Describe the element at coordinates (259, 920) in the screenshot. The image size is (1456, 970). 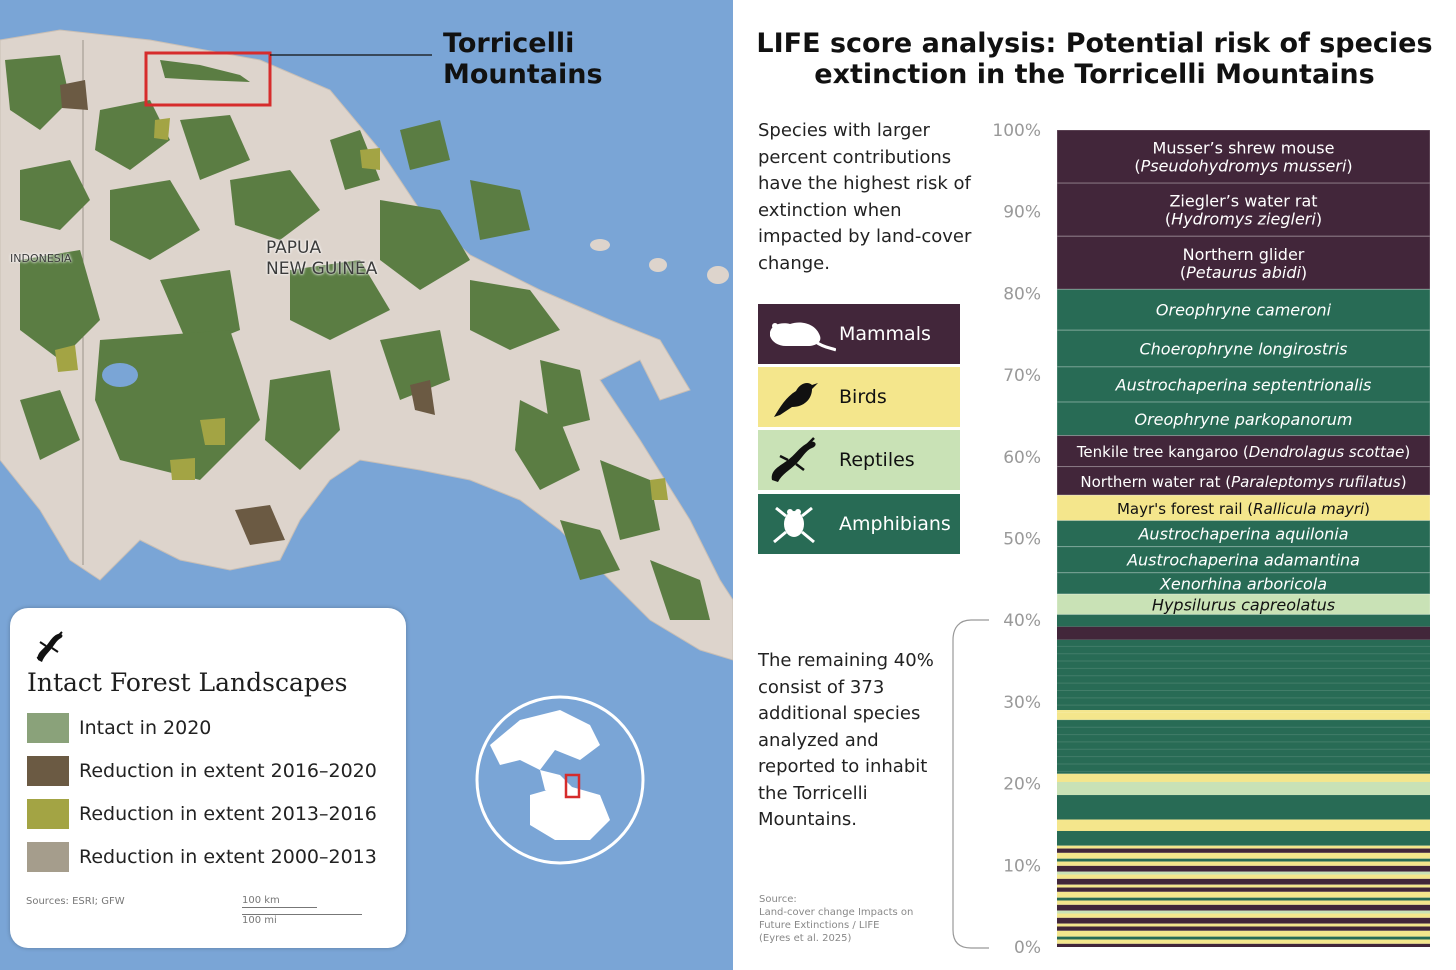
I see `scale-mi: 100 mi` at that location.